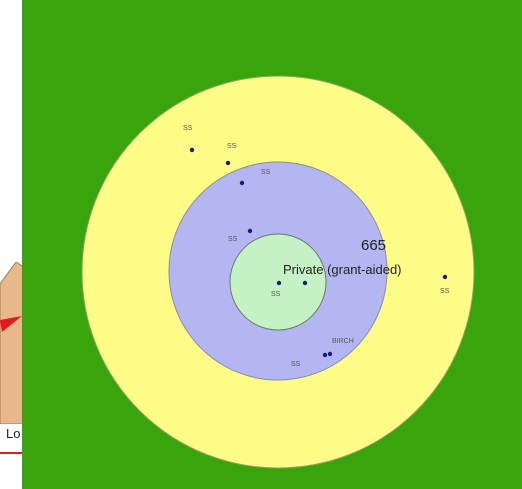 The image size is (522, 489). Describe the element at coordinates (13, 433) in the screenshot. I see `partial-label: Lo` at that location.